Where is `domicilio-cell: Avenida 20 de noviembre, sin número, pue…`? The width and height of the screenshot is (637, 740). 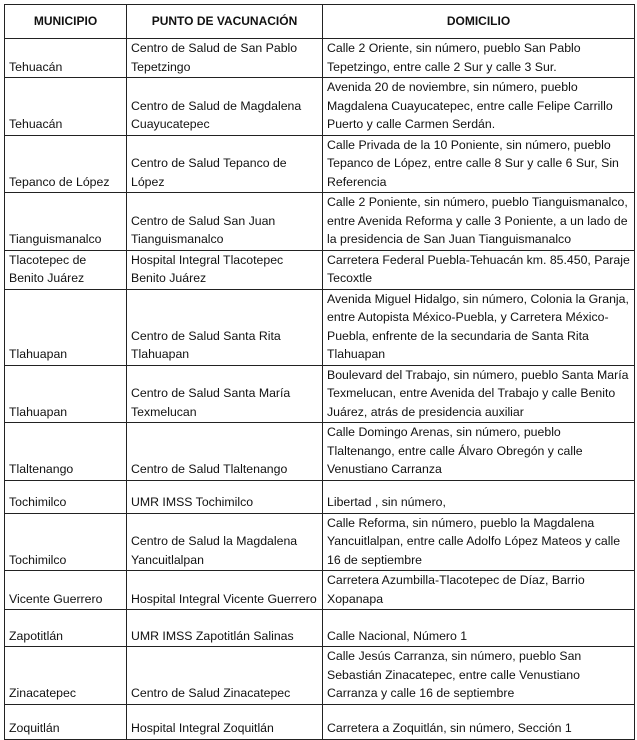 domicilio-cell: Avenida 20 de noviembre, sin número, pue… is located at coordinates (478, 106).